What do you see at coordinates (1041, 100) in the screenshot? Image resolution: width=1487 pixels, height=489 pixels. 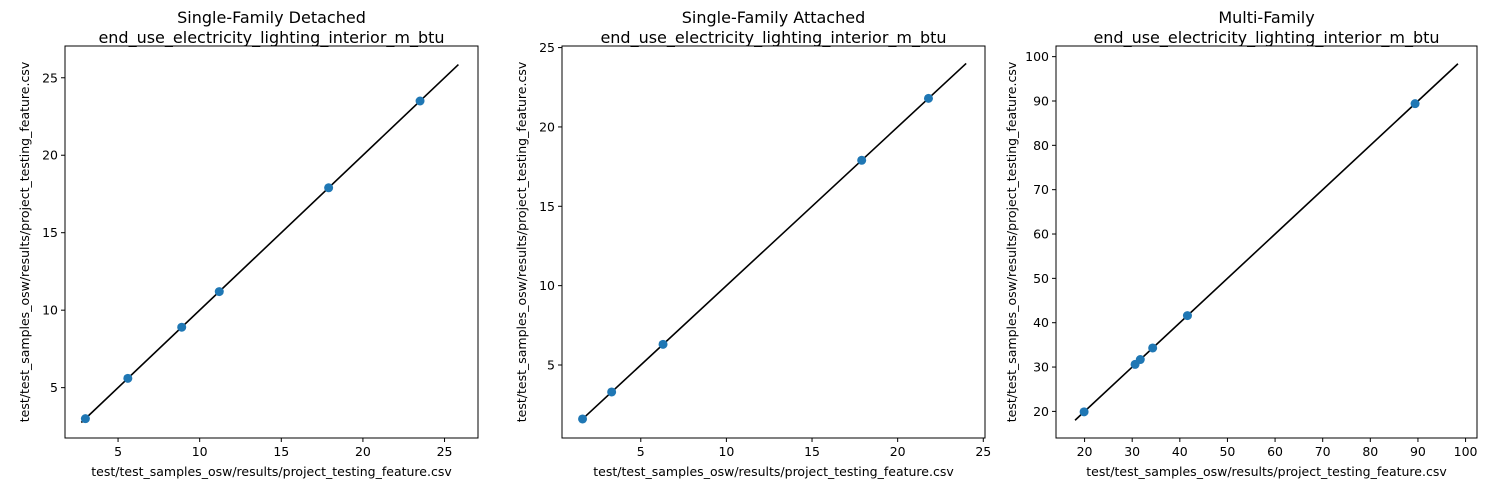 I see `y-tick-label: 90` at bounding box center [1041, 100].